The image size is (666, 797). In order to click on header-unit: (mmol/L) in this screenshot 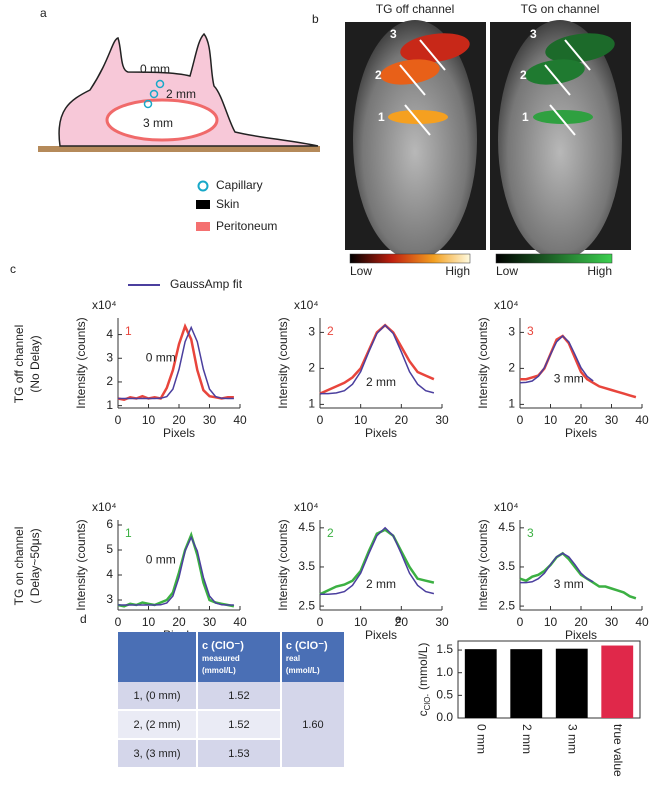, I will do `click(302, 670)`.